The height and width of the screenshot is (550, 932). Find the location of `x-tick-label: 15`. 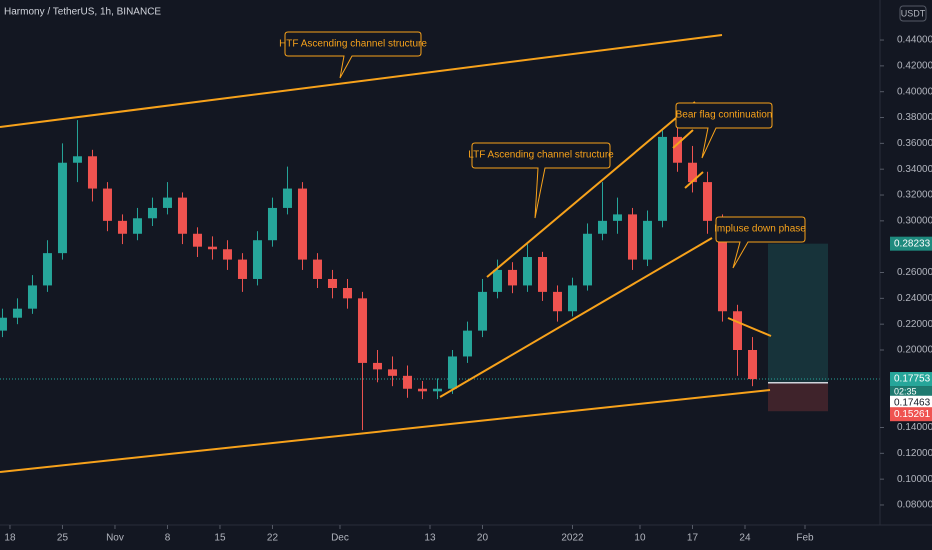

x-tick-label: 15 is located at coordinates (220, 538).